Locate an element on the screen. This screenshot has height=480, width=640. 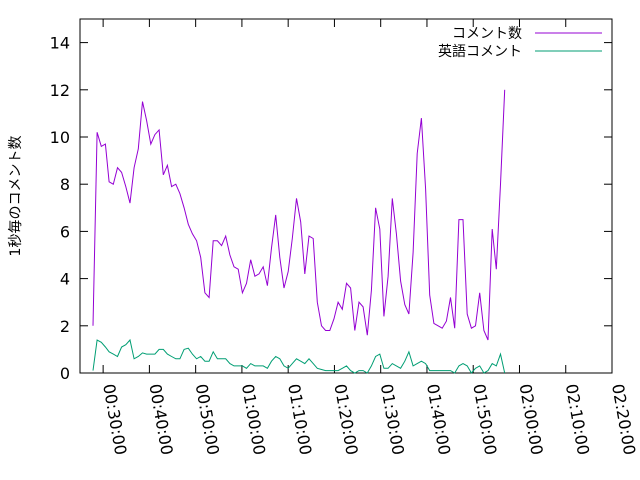
y-tick-label: 12 is located at coordinates (60, 90).